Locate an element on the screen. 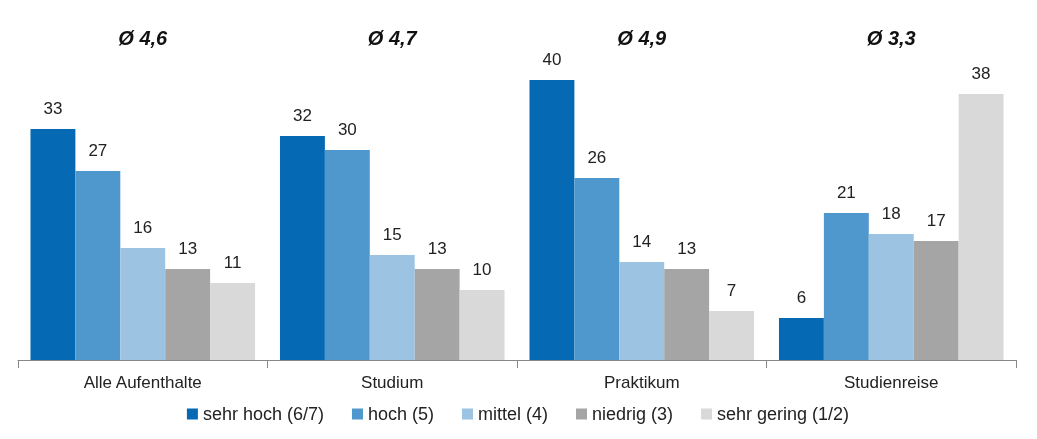  data-label: 17 is located at coordinates (936, 220).